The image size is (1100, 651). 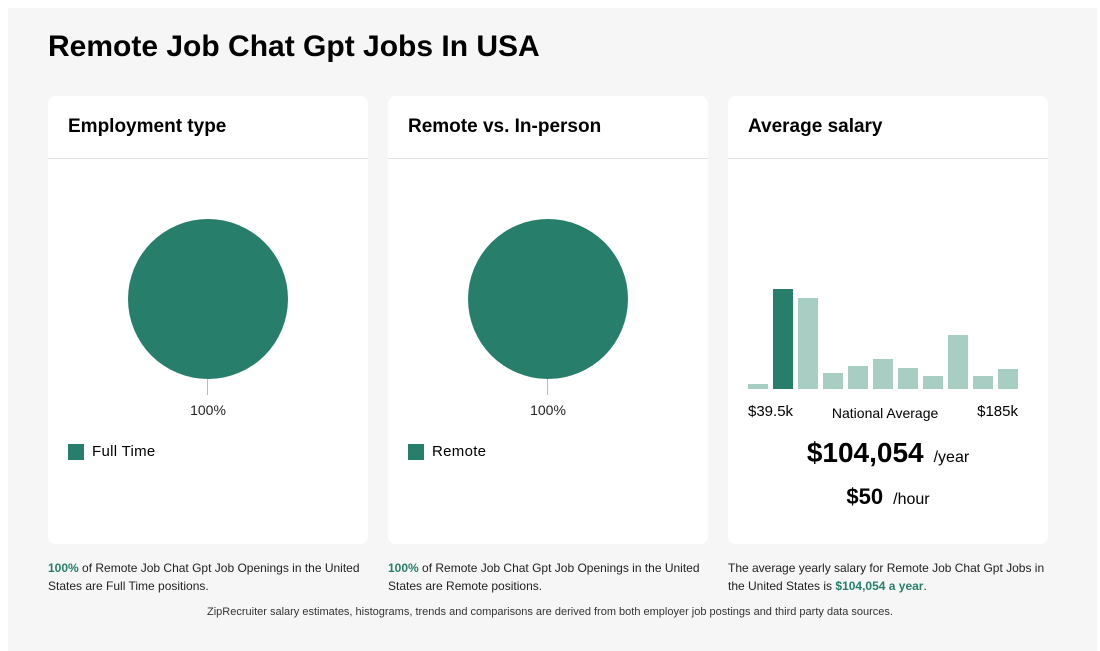 What do you see at coordinates (925, 586) in the screenshot?
I see `footnote-end: .` at bounding box center [925, 586].